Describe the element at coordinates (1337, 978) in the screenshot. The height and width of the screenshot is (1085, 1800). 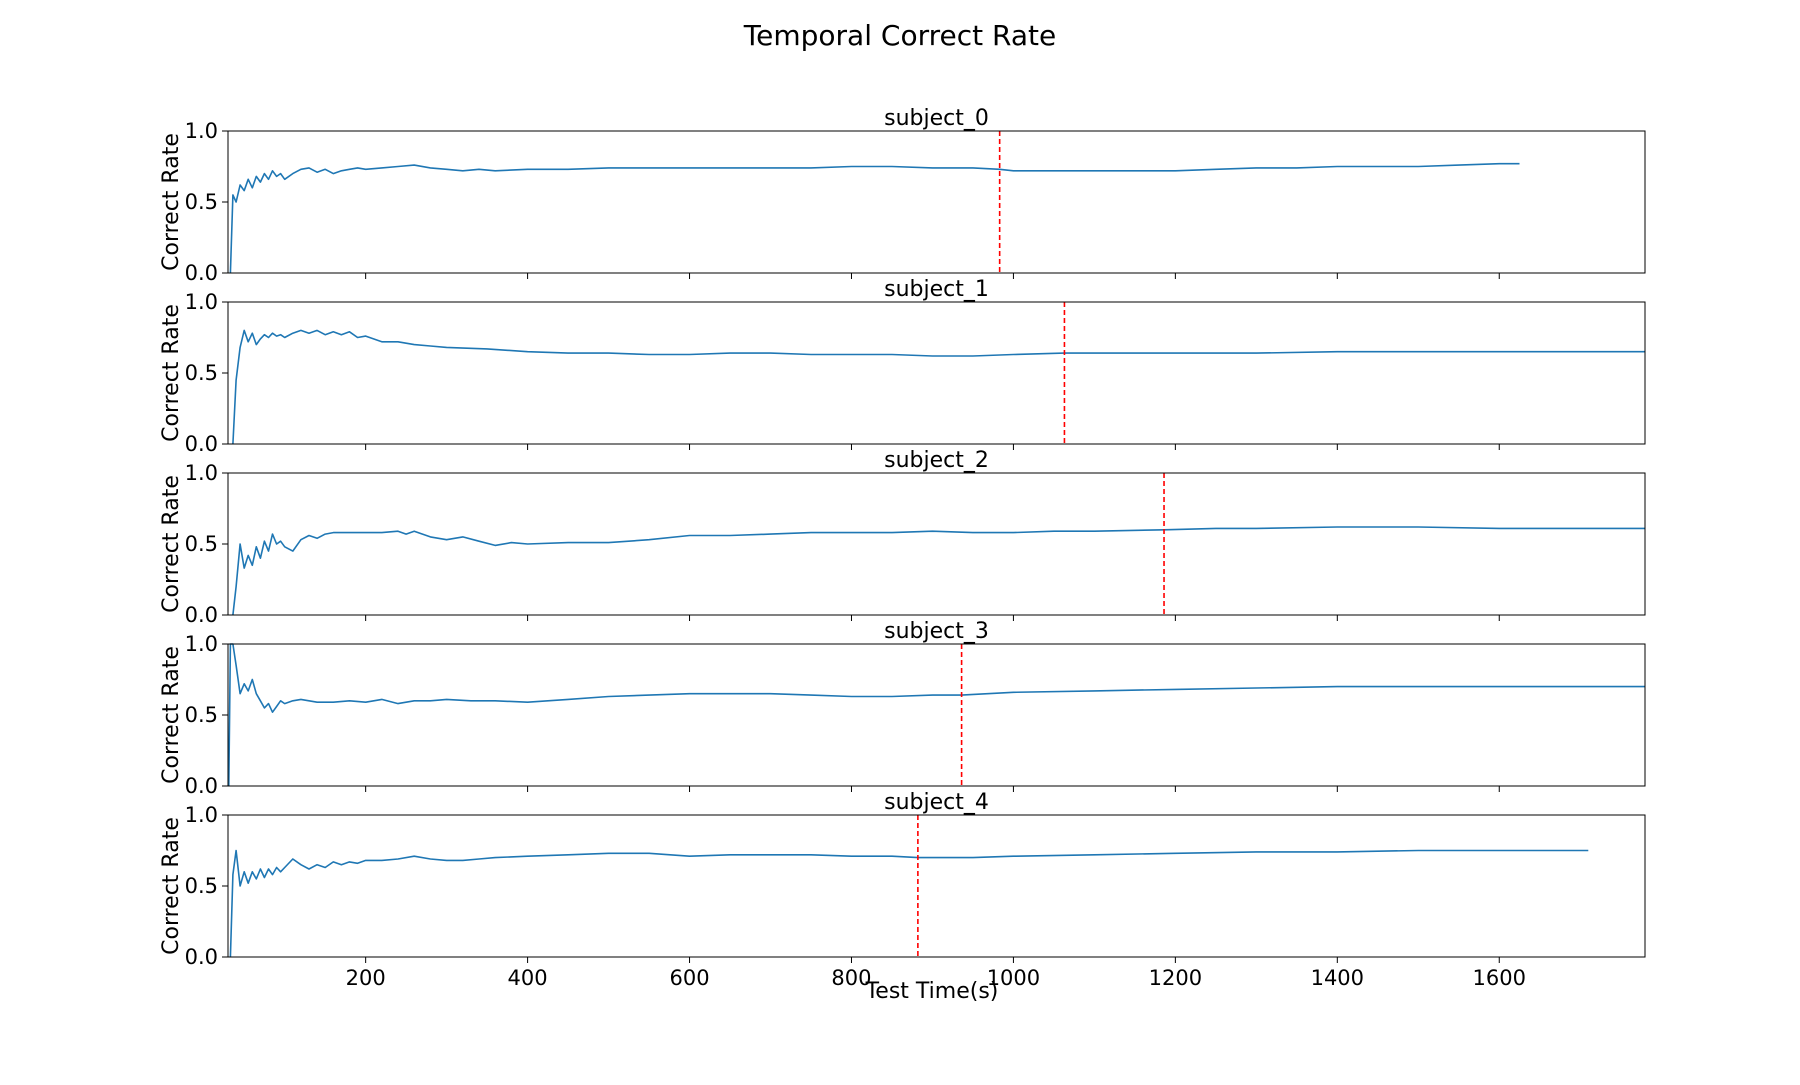
I see `x-tick-label: 1400` at that location.